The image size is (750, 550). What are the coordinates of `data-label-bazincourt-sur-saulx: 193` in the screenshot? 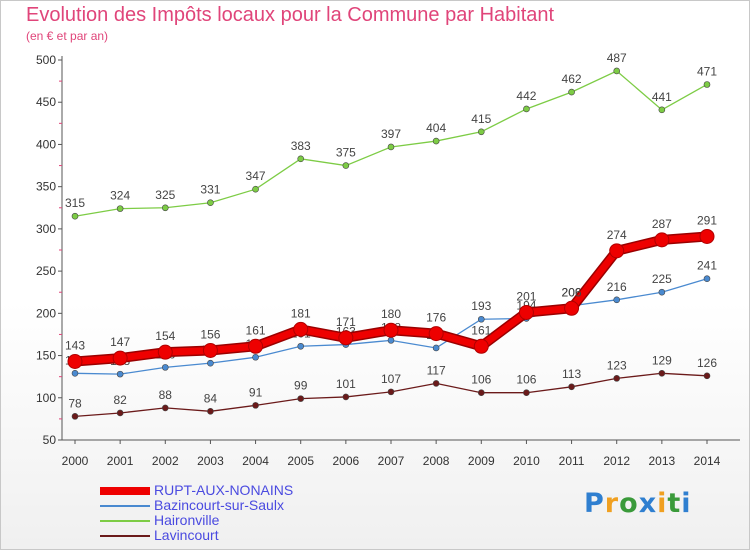 It's located at (481, 306).